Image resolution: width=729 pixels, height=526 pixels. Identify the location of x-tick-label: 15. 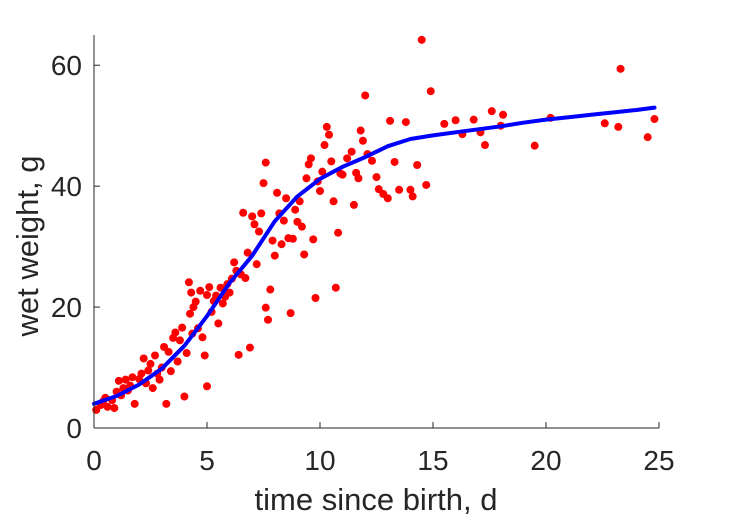
(432, 460).